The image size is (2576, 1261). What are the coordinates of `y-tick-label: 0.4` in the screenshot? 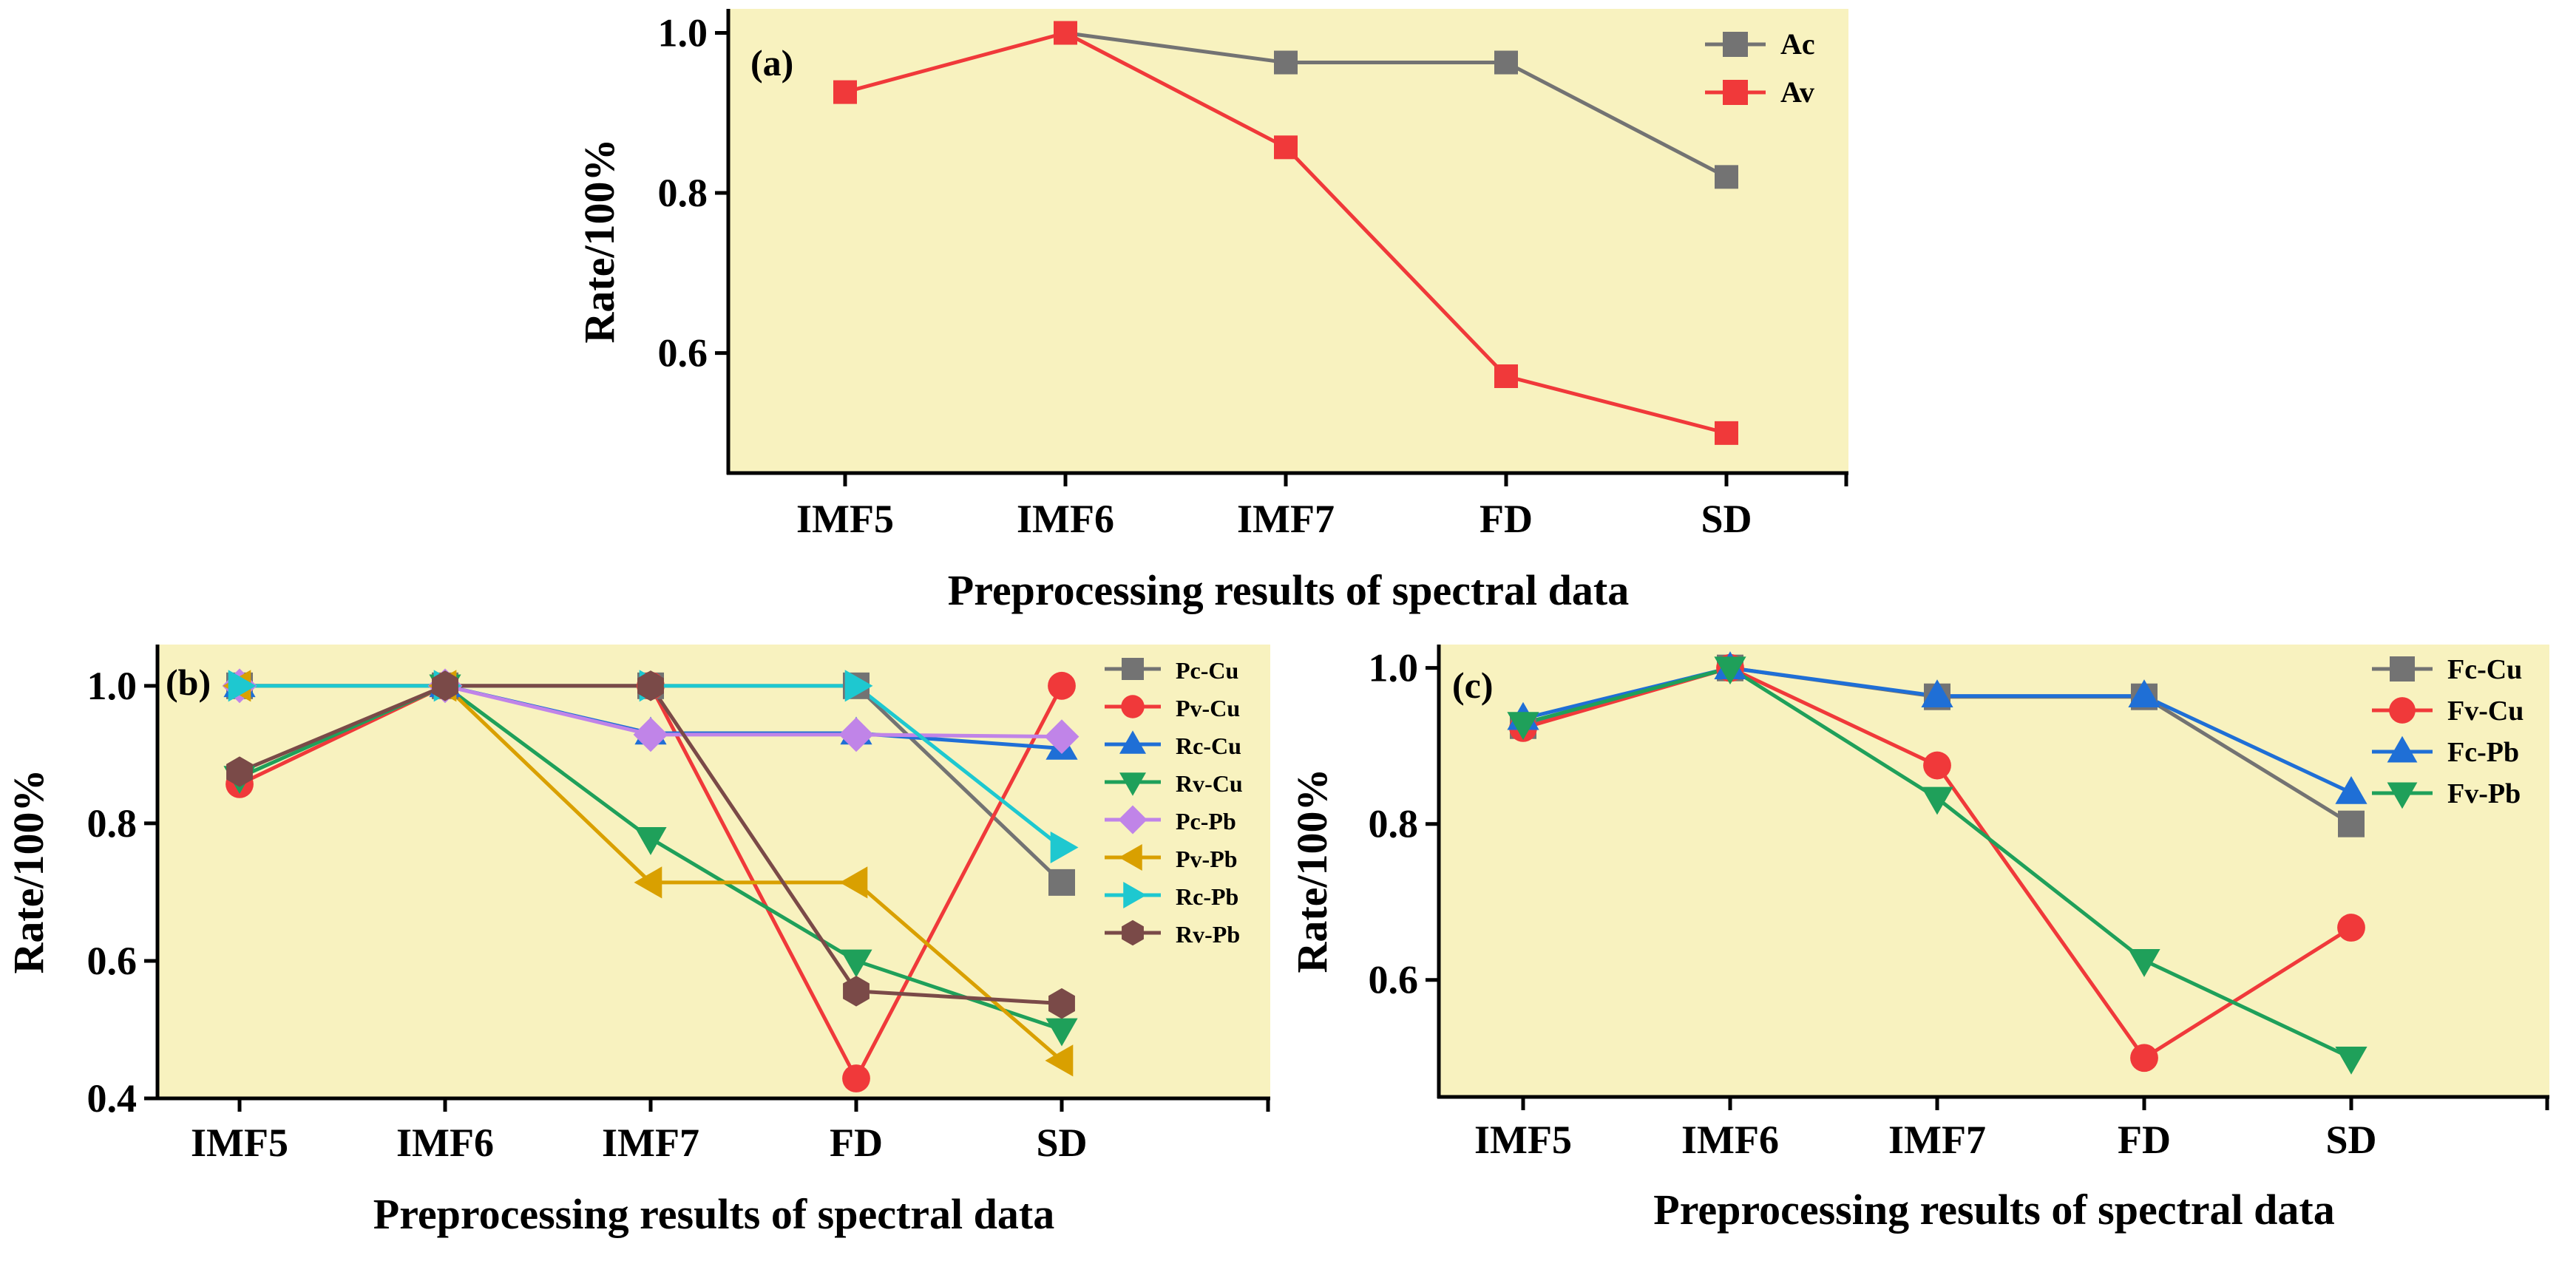 It's located at (112, 1099).